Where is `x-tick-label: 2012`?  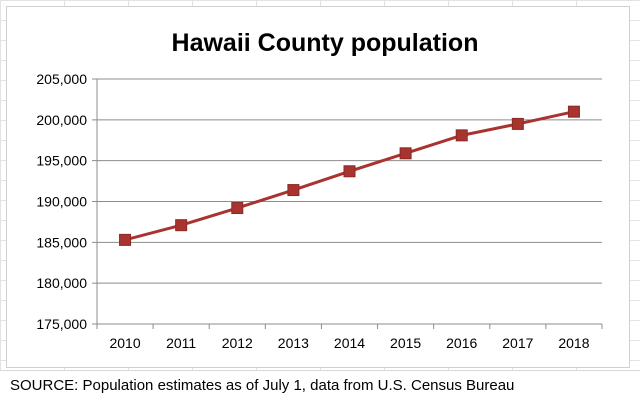
x-tick-label: 2012 is located at coordinates (237, 343).